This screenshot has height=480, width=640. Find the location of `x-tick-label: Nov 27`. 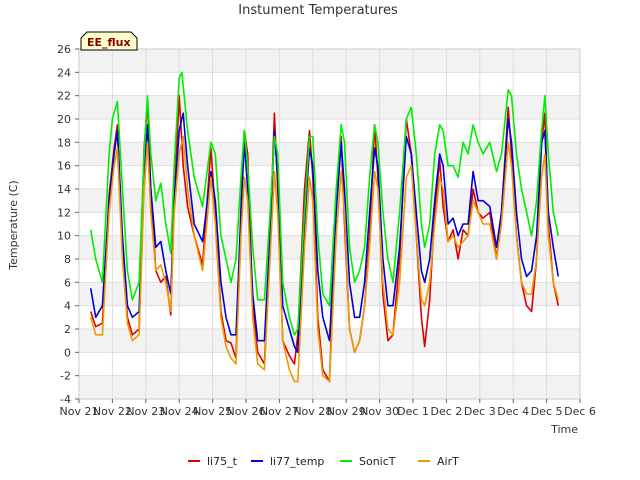

x-tick-label: Nov 27 is located at coordinates (279, 411).